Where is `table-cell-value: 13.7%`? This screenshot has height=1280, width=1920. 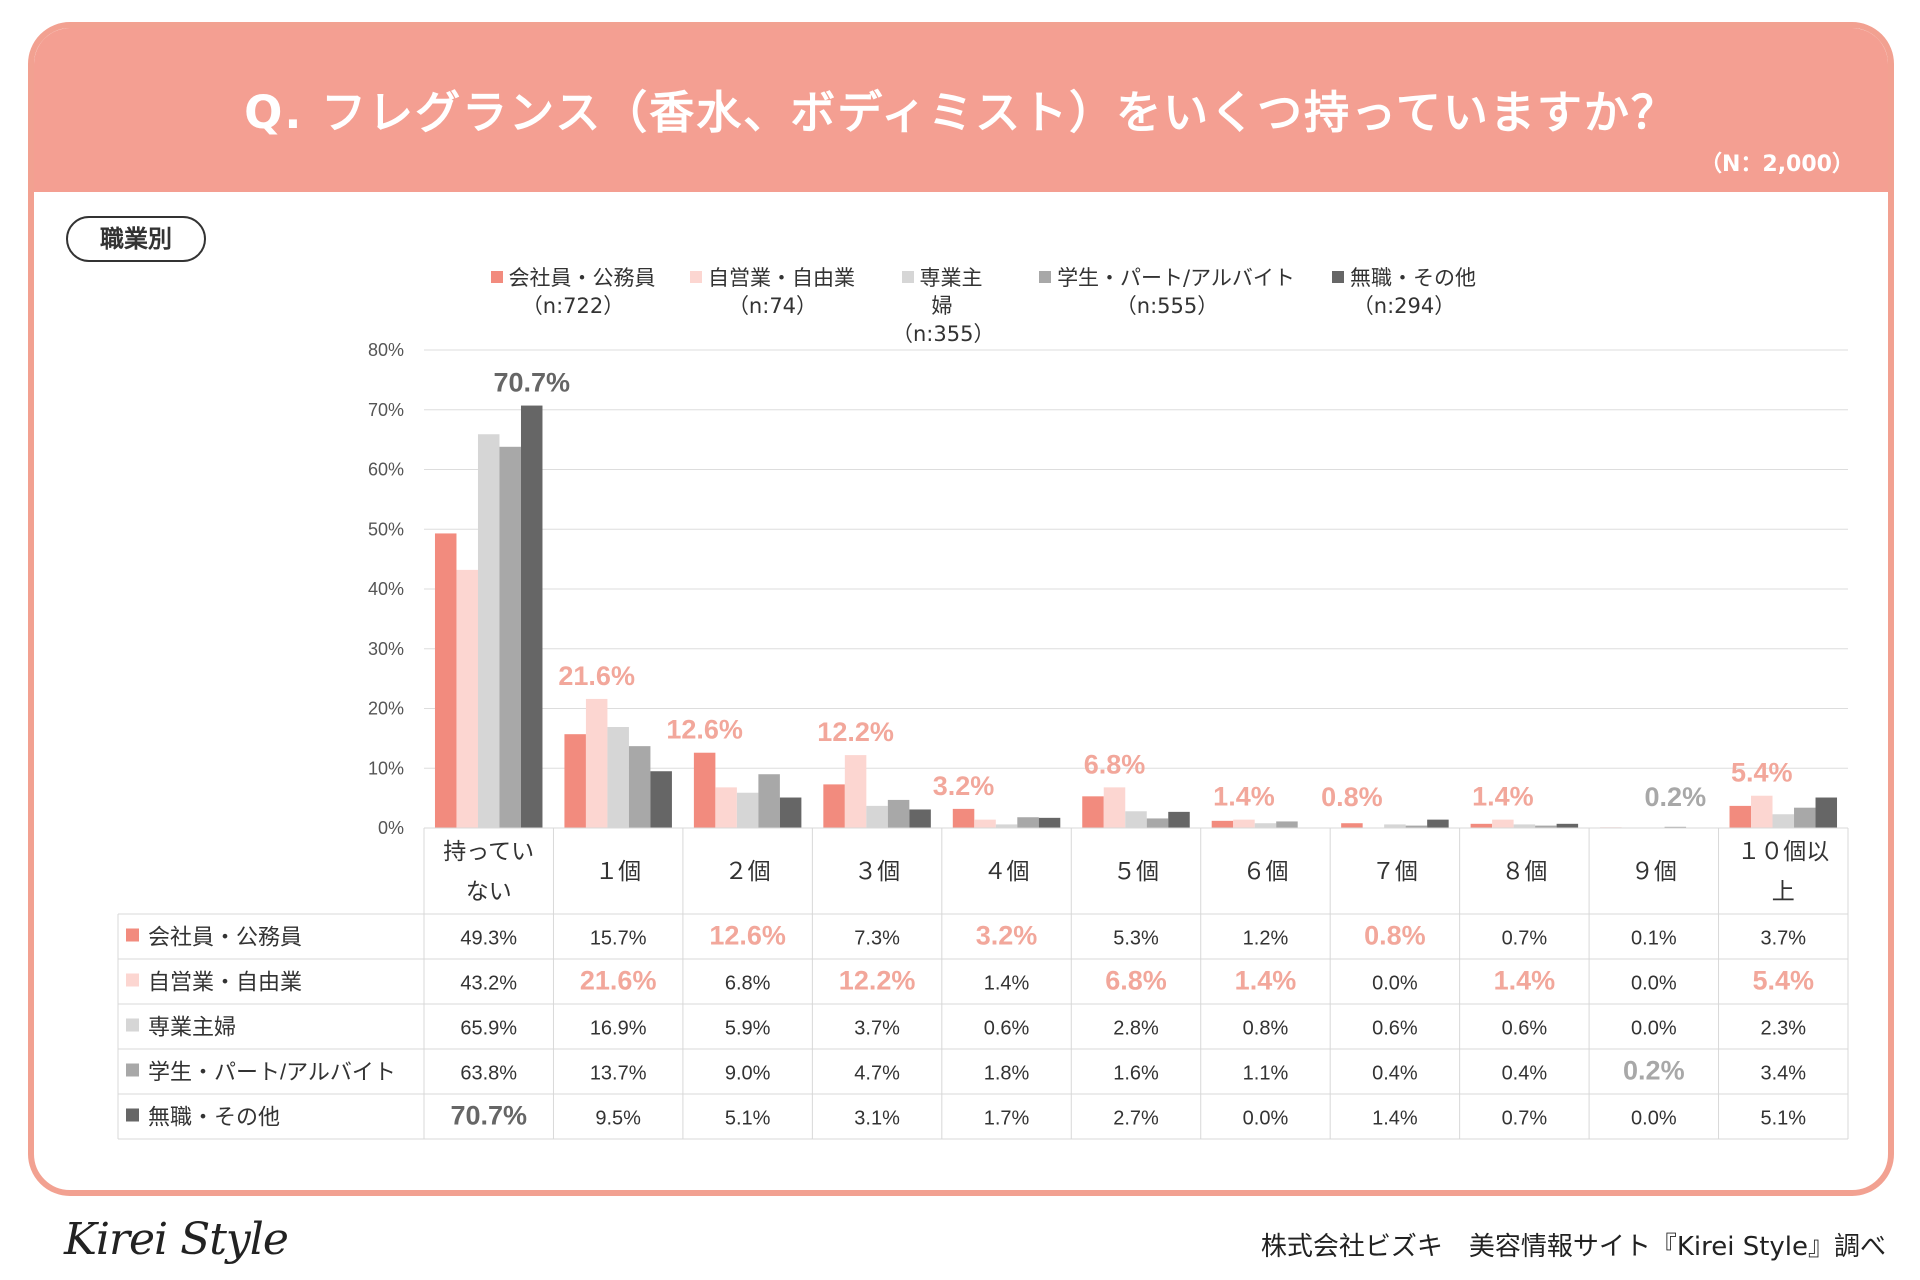 table-cell-value: 13.7% is located at coordinates (618, 1074).